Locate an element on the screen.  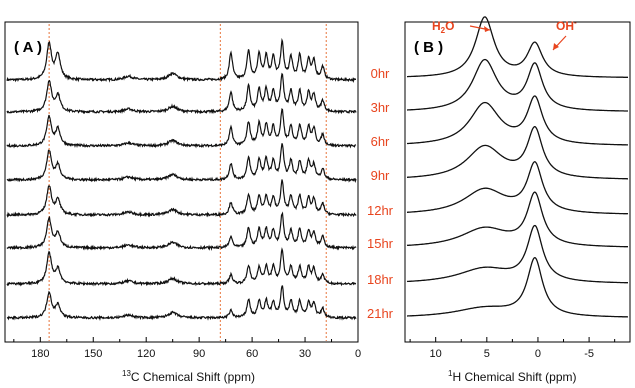
time-label: 18hr is located at coordinates (380, 279).